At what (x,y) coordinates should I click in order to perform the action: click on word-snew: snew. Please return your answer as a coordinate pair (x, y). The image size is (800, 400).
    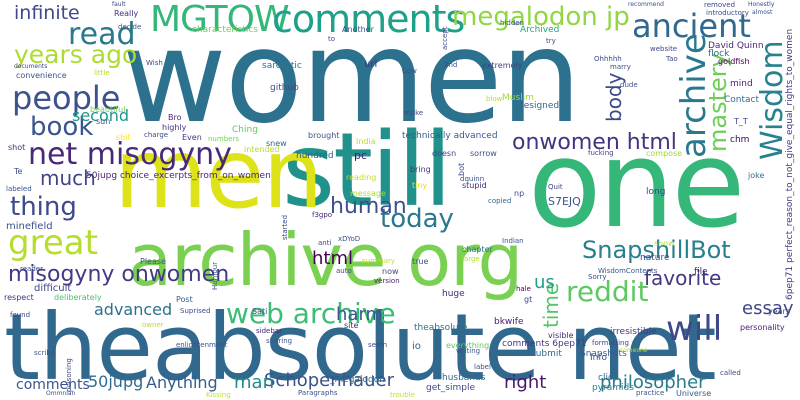
    Looking at the image, I should click on (276, 143).